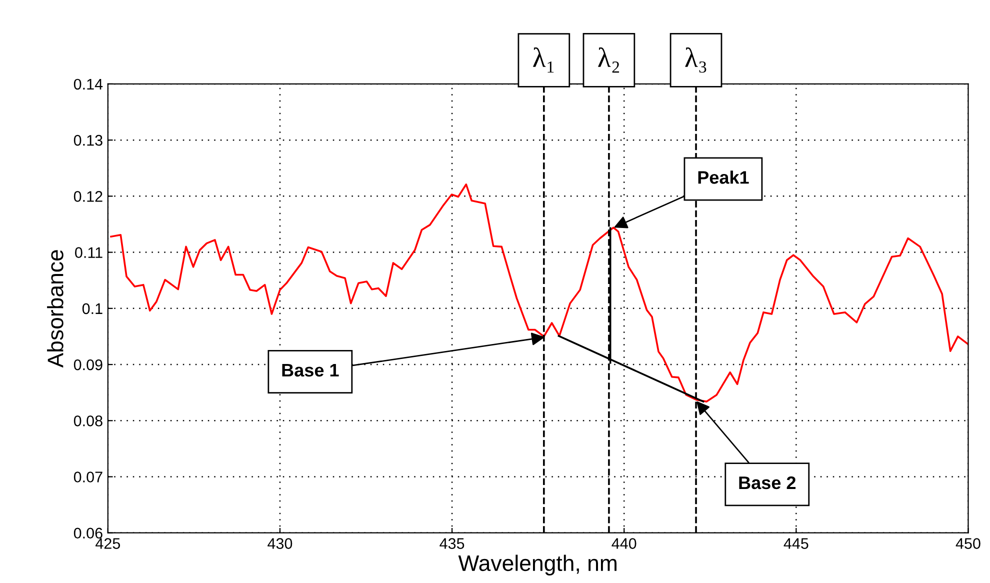  Describe the element at coordinates (767, 483) in the screenshot. I see `annotation: Base 2` at that location.